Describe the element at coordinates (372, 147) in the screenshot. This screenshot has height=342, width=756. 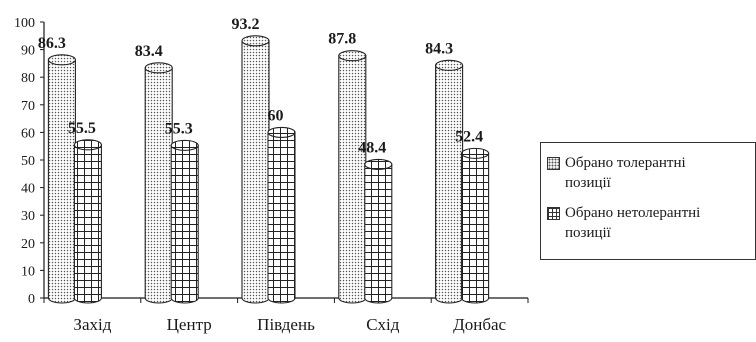
I see `data-label: 48.4` at that location.